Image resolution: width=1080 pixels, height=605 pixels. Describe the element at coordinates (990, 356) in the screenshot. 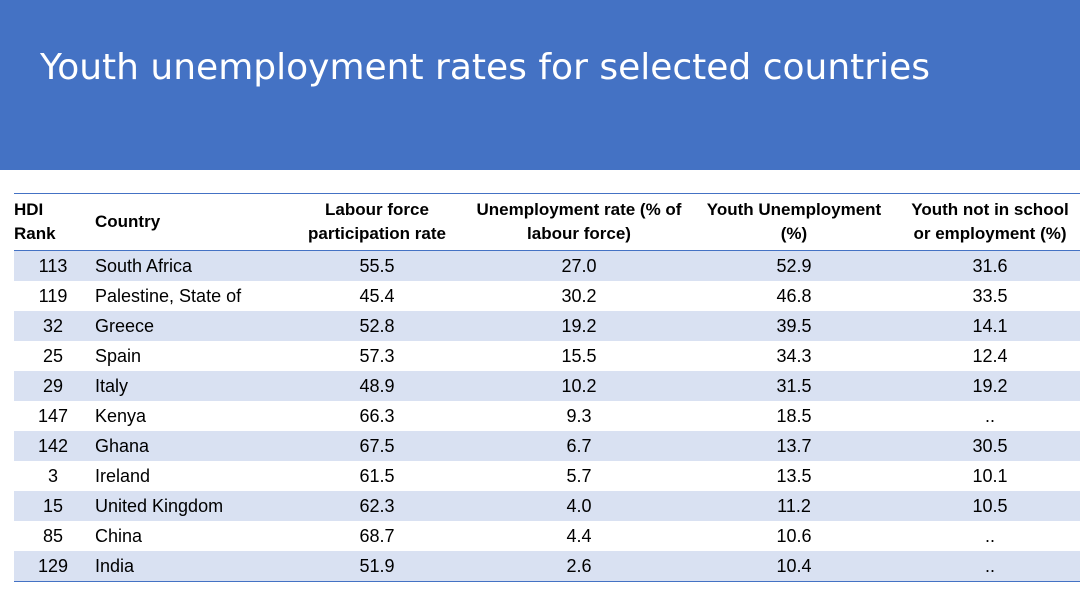

I see `cell-youth-neet: 12.4` at that location.